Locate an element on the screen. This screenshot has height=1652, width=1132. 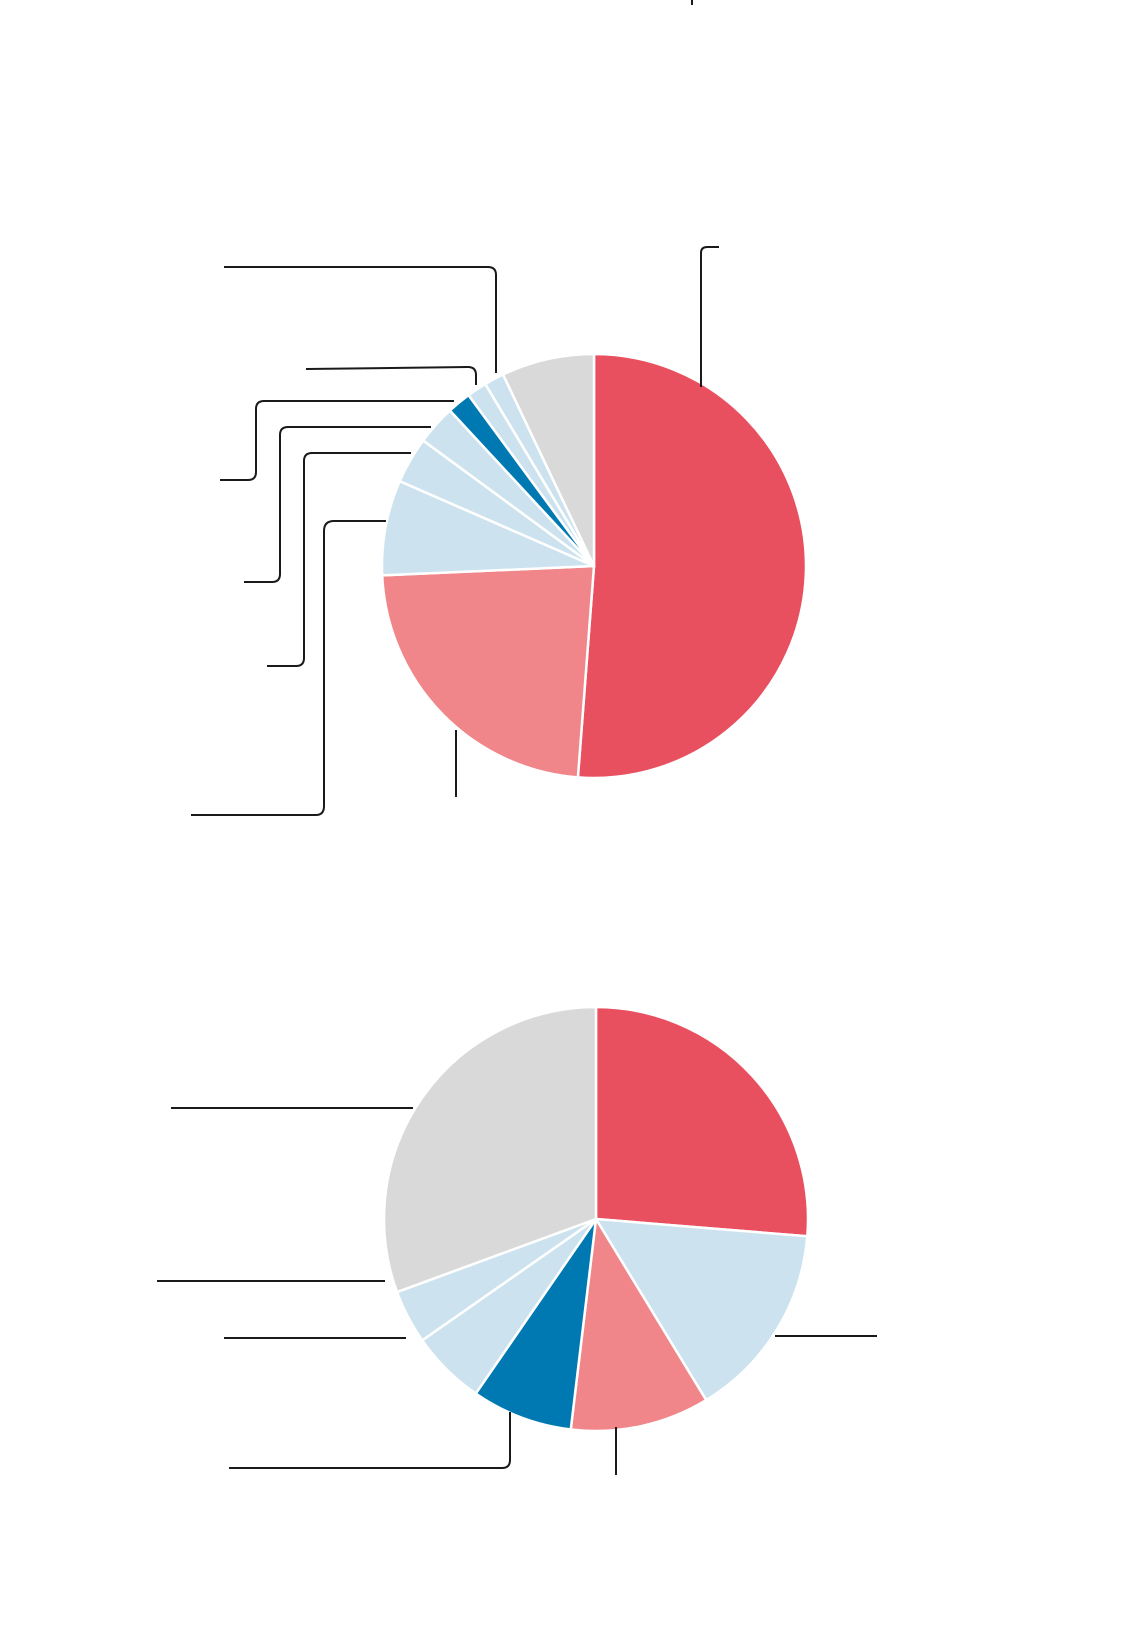
pie-chart-bottom is located at coordinates (596, 1219).